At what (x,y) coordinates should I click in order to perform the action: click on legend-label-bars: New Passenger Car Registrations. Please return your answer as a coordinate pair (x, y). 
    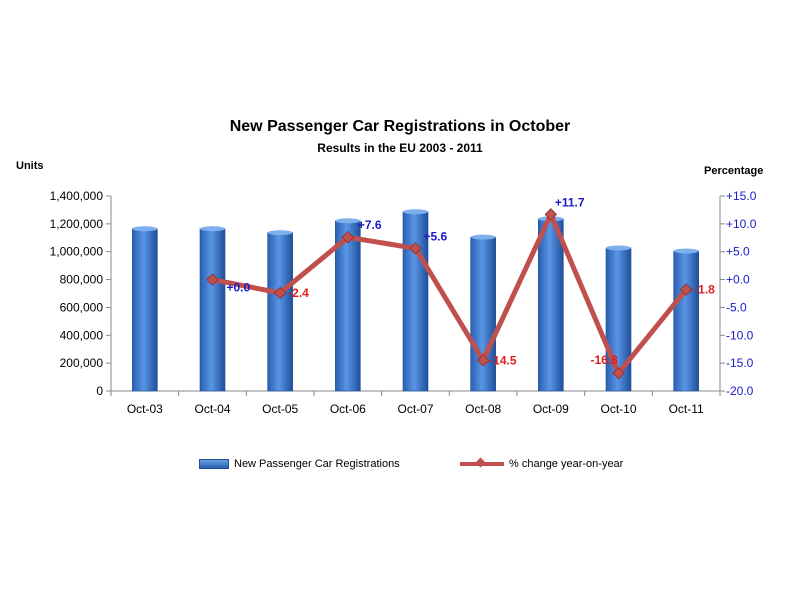
    Looking at the image, I should click on (317, 464).